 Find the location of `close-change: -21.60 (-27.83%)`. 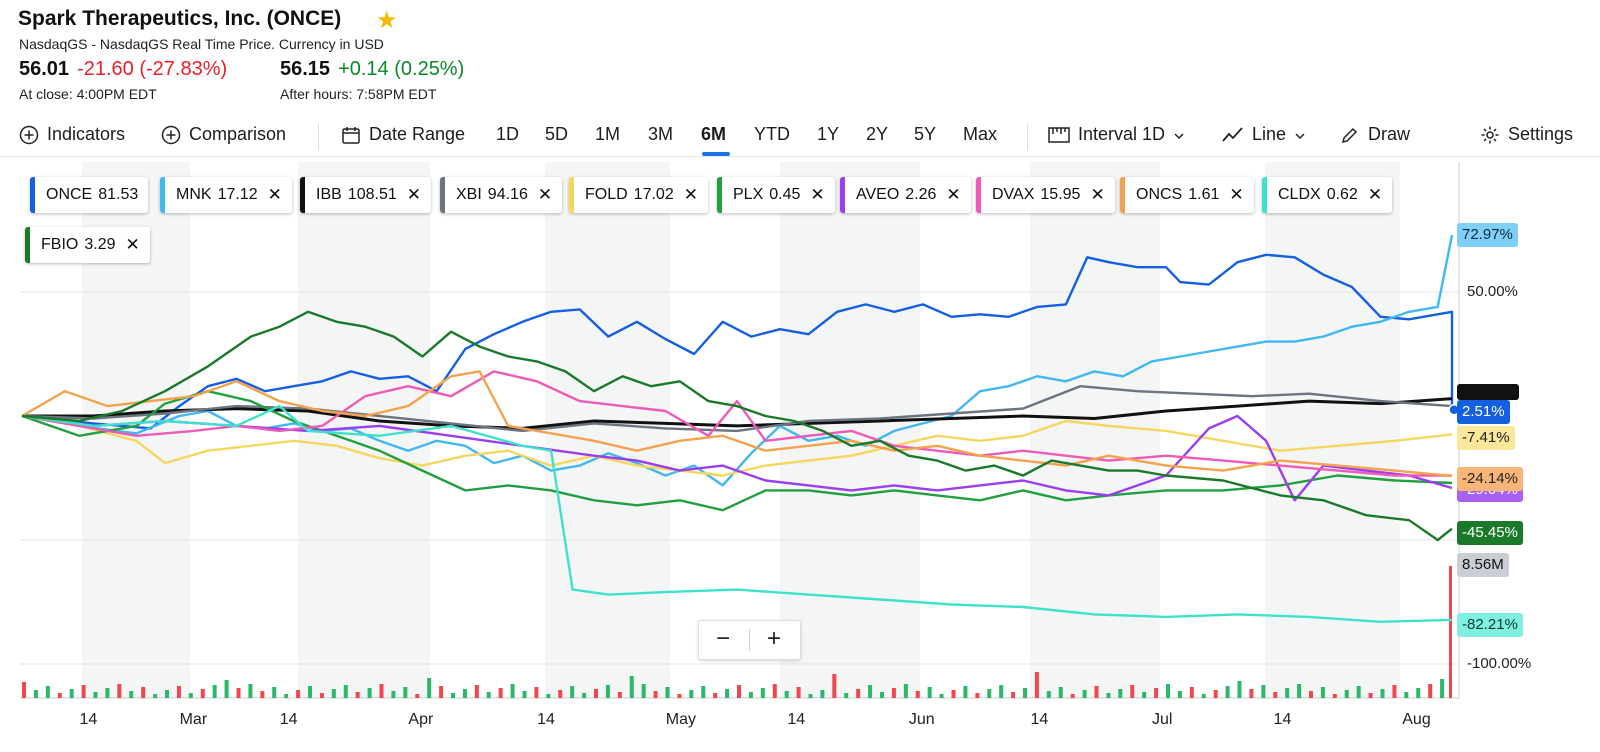

close-change: -21.60 (-27.83%) is located at coordinates (152, 69).